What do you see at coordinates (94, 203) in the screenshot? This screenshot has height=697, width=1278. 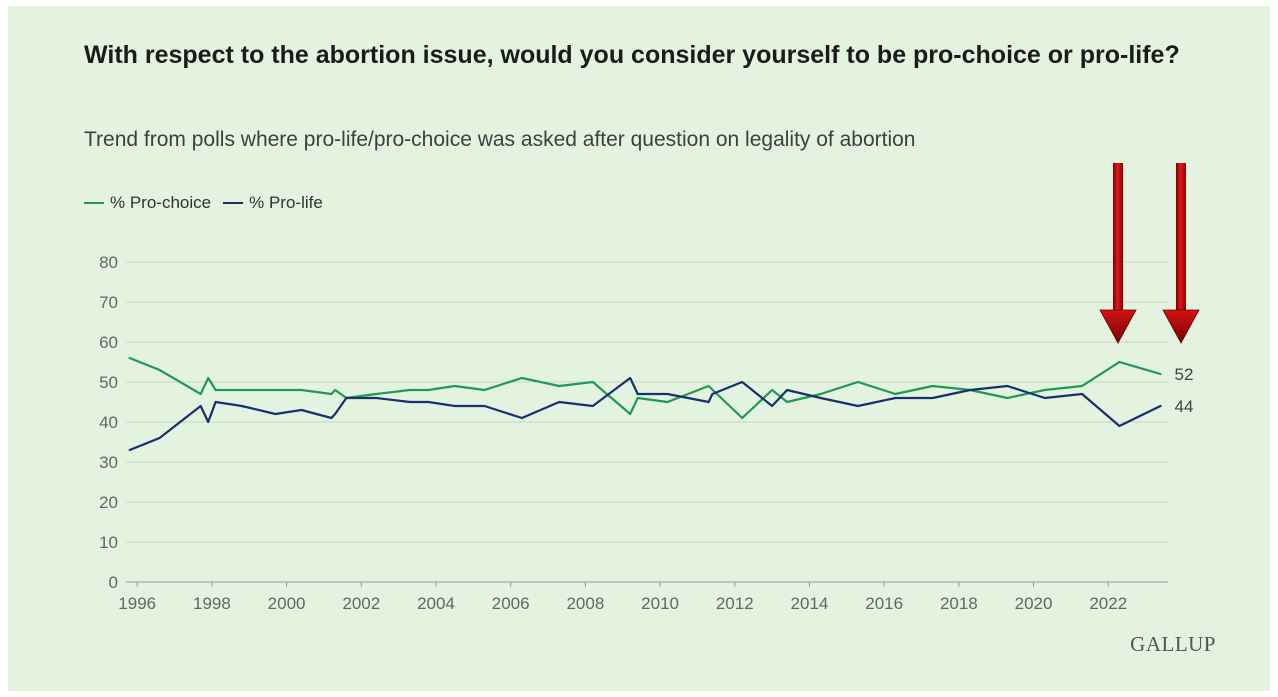 I see `legend-swatch-pro-choice` at bounding box center [94, 203].